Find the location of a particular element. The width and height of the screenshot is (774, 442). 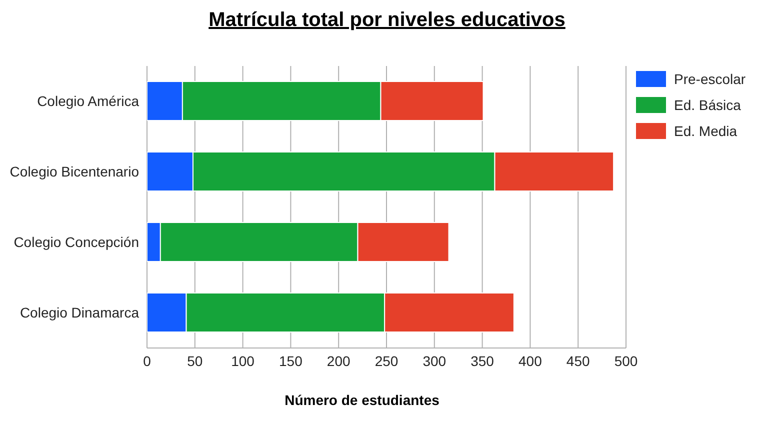

x-tick-label: 450 is located at coordinates (578, 360).